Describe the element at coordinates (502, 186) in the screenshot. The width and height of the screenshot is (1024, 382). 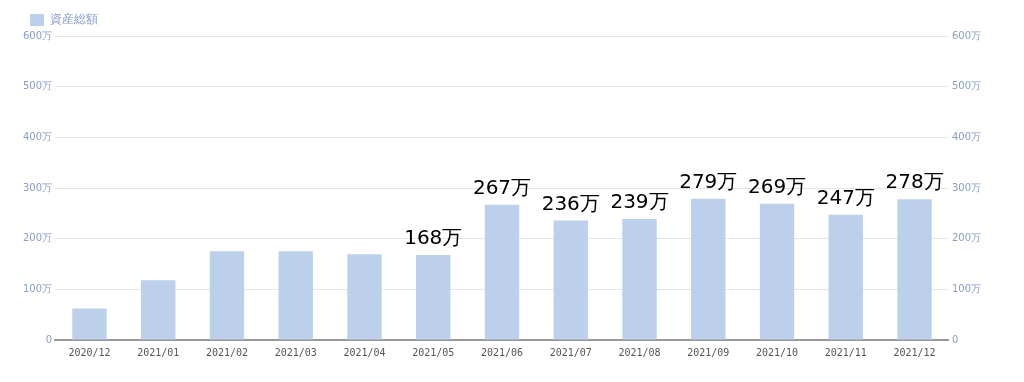
I see `data-label: 267万` at that location.